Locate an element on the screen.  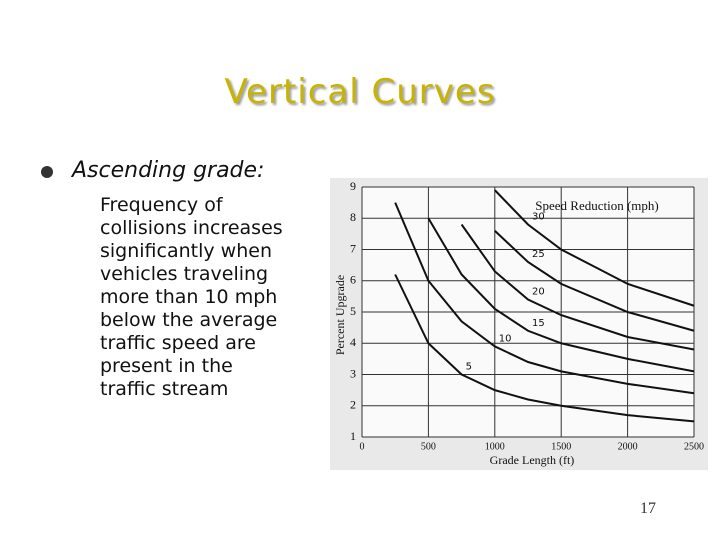
y-tick-label: 8 is located at coordinates (353, 217).